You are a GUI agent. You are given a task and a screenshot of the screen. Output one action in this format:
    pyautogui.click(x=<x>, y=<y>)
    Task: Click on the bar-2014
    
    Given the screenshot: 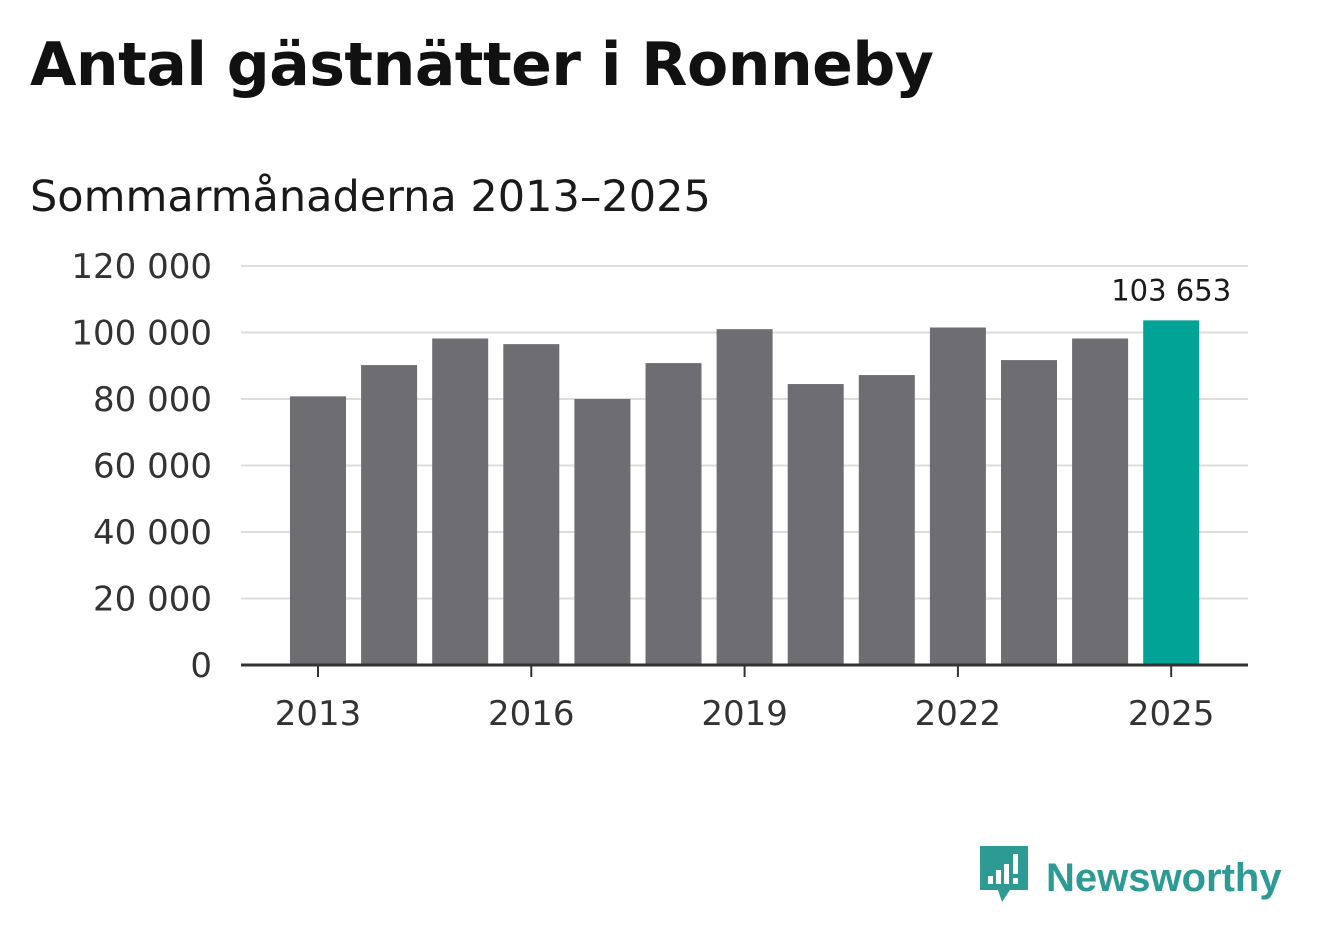 What is the action you would take?
    pyautogui.click(x=389, y=515)
    